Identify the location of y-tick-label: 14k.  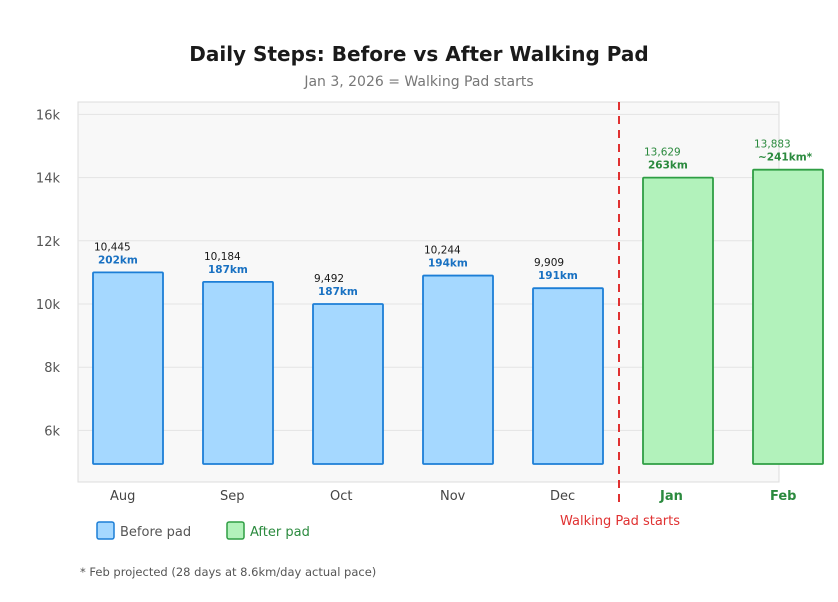
(48, 179).